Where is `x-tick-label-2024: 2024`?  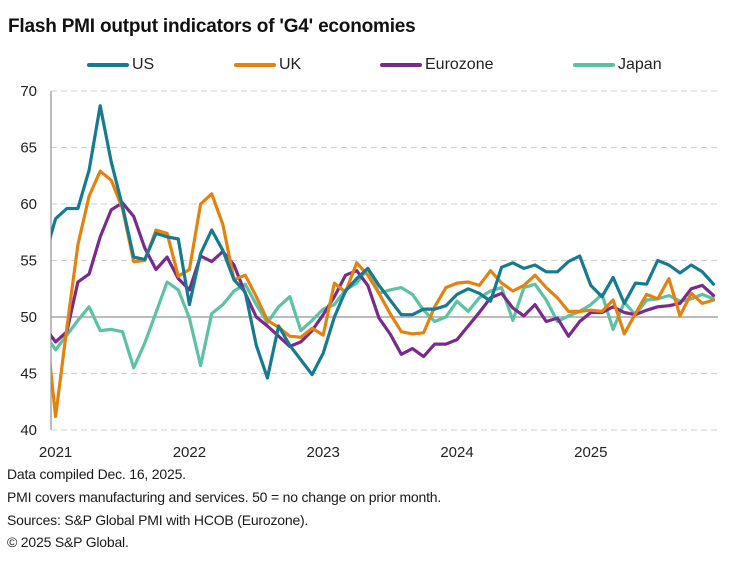 x-tick-label-2024: 2024 is located at coordinates (456, 452).